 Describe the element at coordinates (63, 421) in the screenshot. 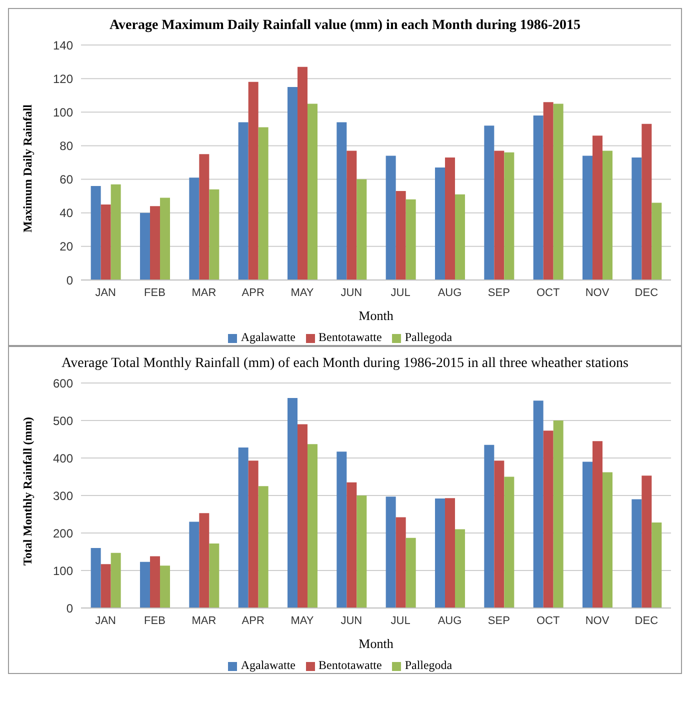

I see `y-tick-label: 500` at that location.